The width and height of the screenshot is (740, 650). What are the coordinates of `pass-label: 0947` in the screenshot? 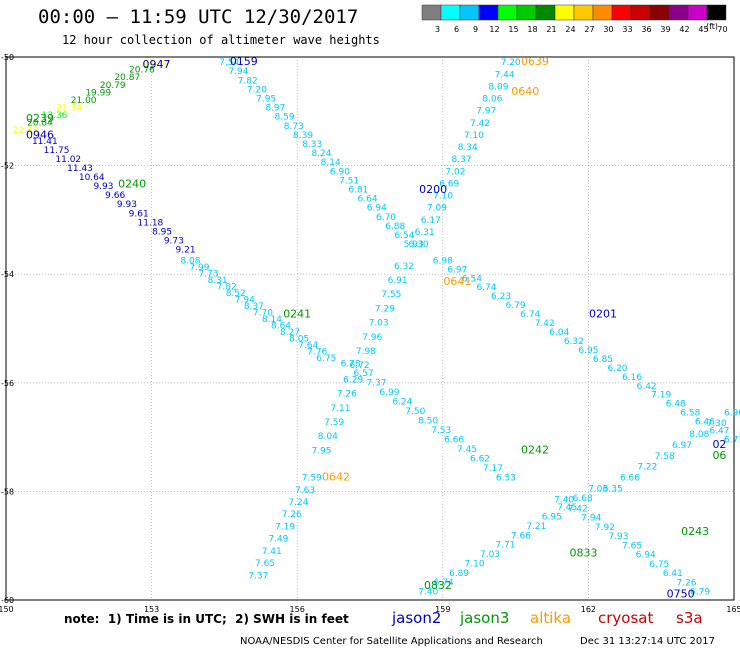 It's located at (156, 64).